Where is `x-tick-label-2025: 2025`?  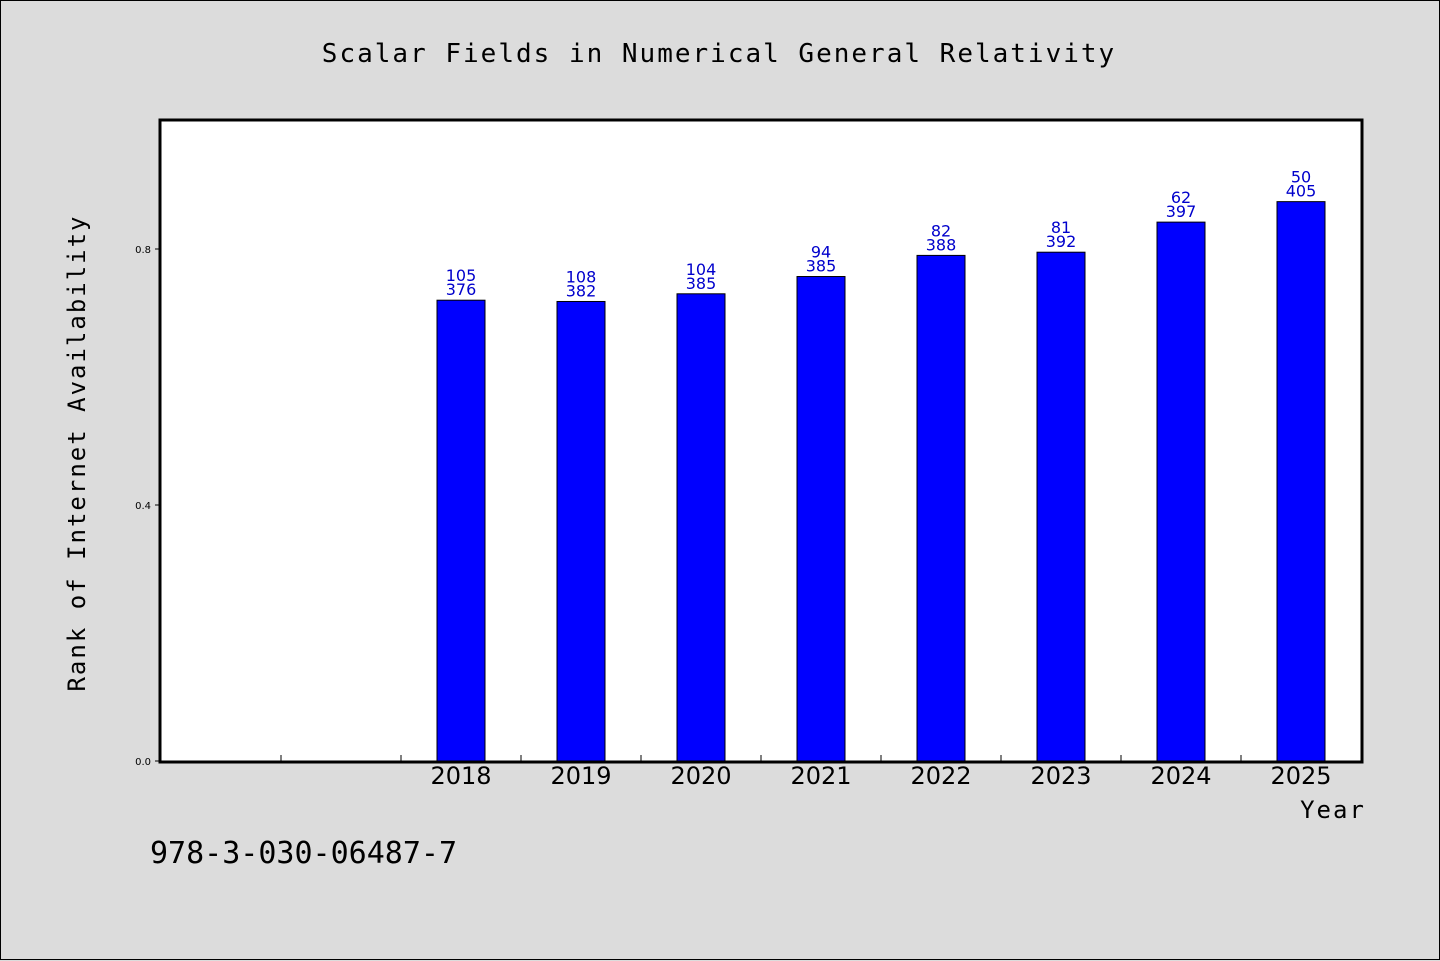
x-tick-label-2025: 2025 is located at coordinates (1300, 776).